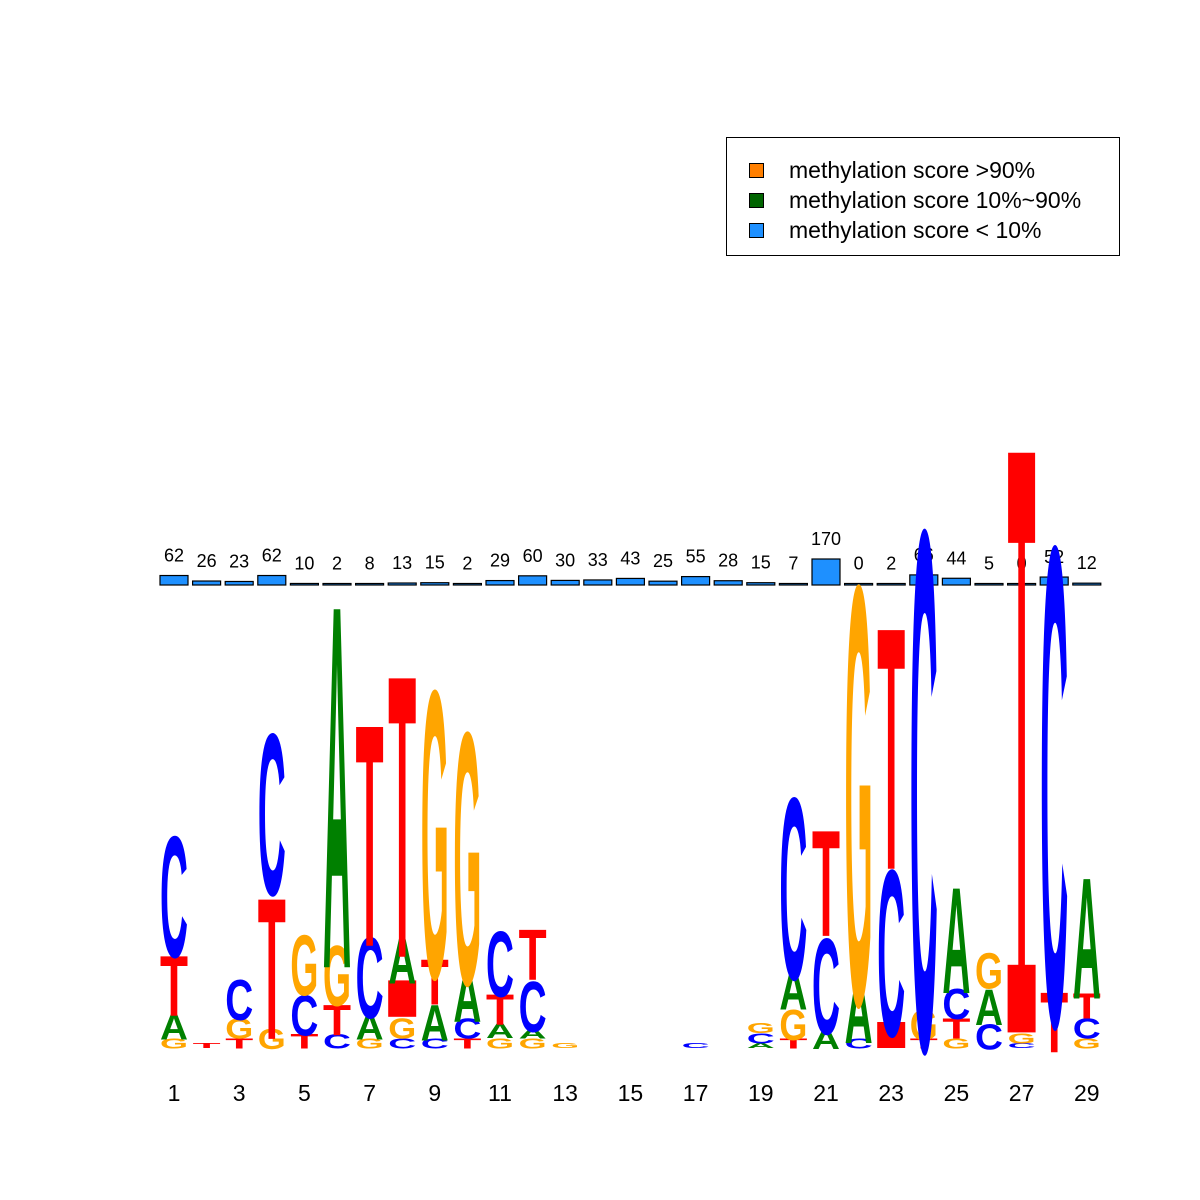  What do you see at coordinates (369, 1093) in the screenshot?
I see `x-tick-label-7: 7` at bounding box center [369, 1093].